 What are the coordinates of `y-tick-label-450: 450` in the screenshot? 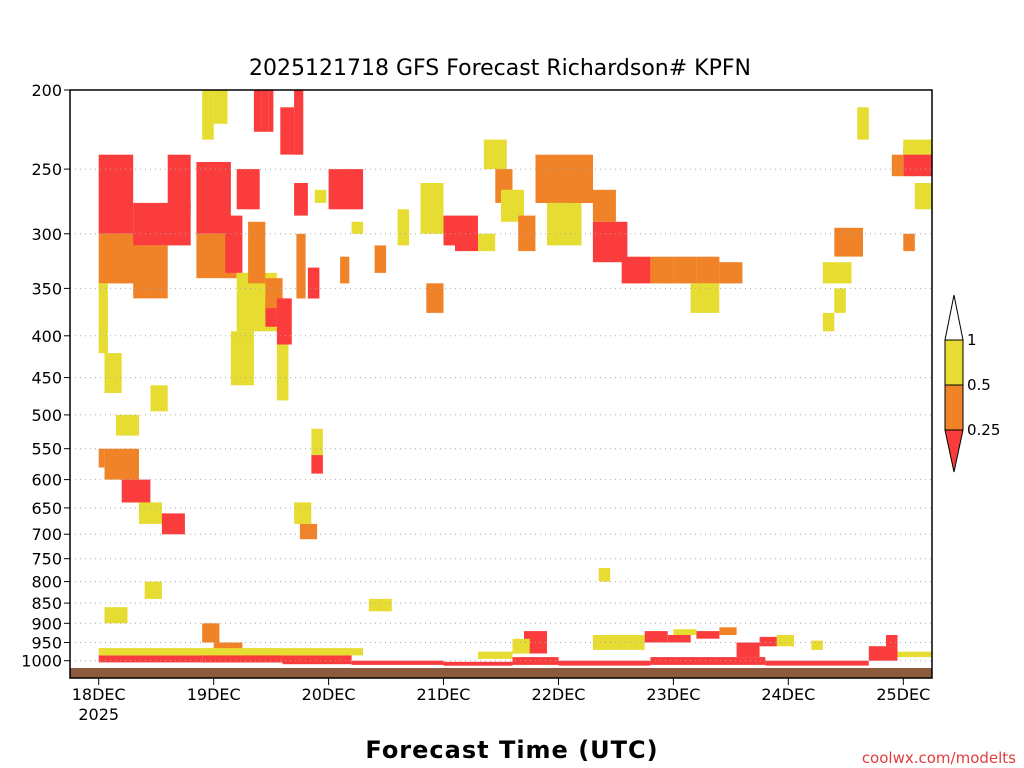 It's located at (46, 378).